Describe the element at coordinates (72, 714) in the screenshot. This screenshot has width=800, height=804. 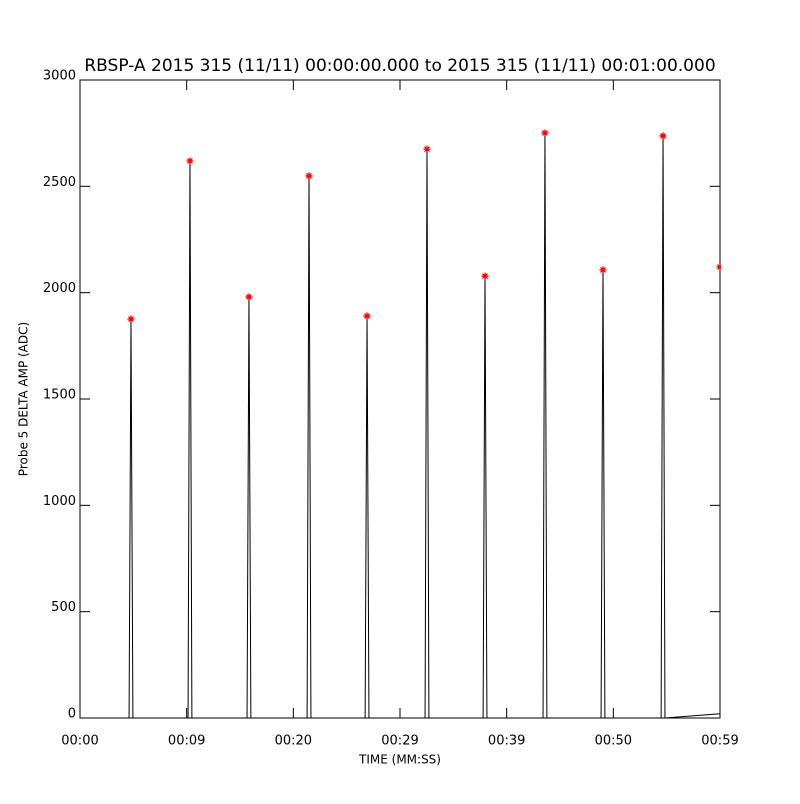
I see `y-tick-label: 0` at that location.